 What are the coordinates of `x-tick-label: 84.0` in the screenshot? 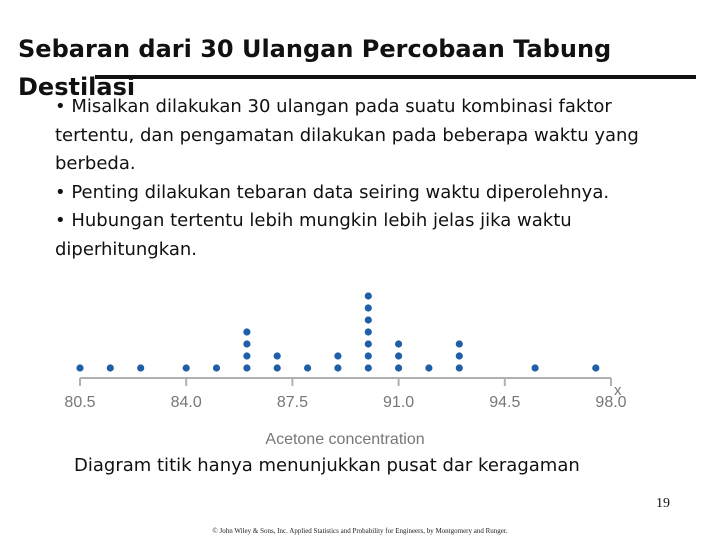 It's located at (186, 402).